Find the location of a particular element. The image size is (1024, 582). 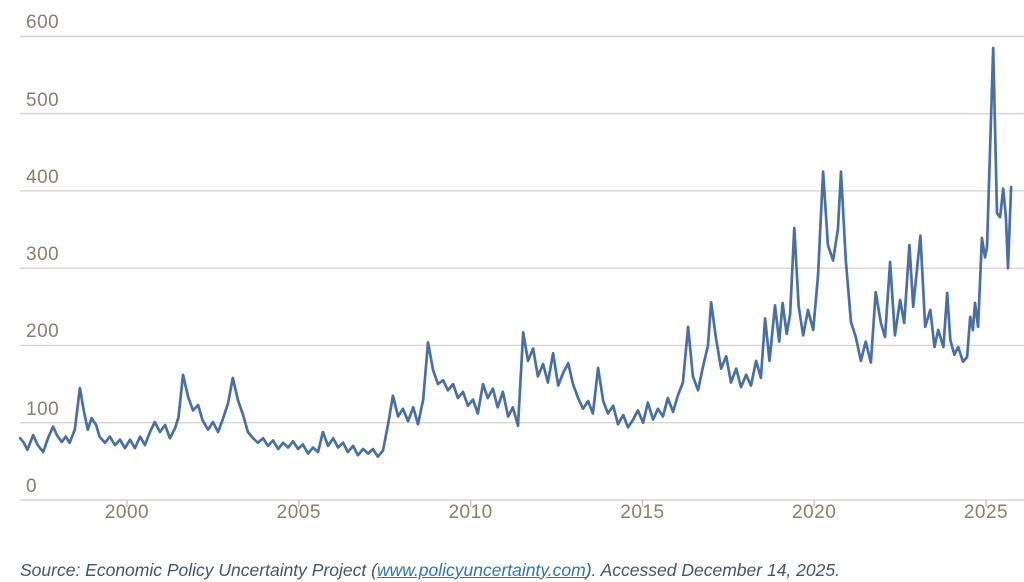

x-axis-label: 2015 is located at coordinates (642, 512).